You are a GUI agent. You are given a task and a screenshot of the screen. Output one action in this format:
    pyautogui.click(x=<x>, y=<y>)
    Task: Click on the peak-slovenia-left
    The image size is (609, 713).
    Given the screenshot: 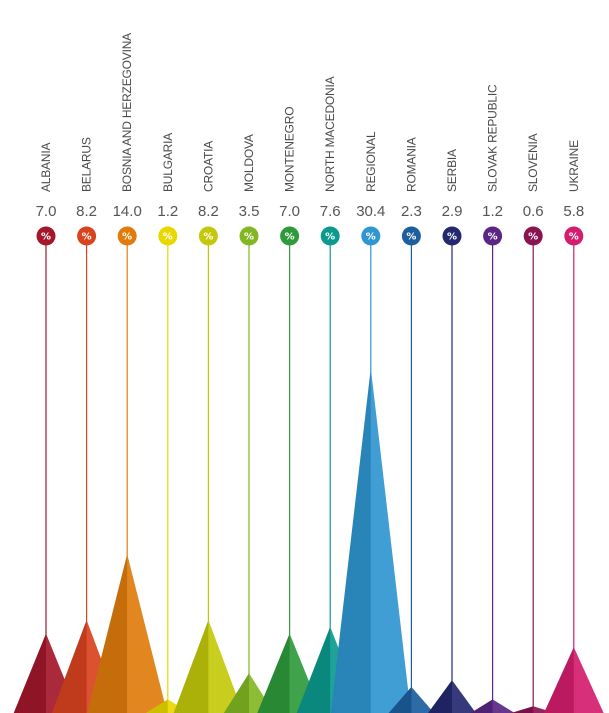 What is the action you would take?
    pyautogui.click(x=522, y=709)
    